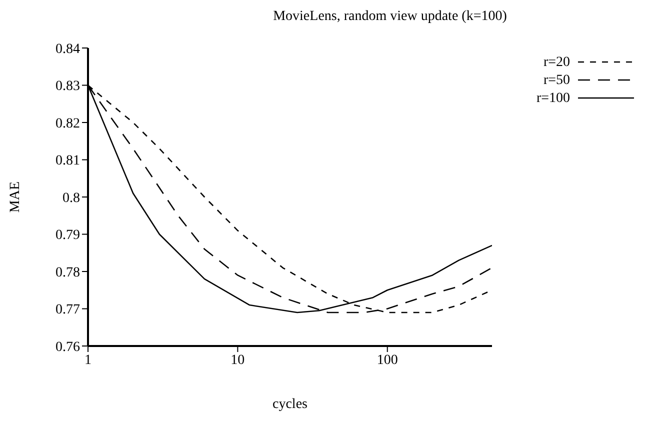 This screenshot has width=660, height=424. I want to click on y-tick-label: 0.76, so click(68, 347).